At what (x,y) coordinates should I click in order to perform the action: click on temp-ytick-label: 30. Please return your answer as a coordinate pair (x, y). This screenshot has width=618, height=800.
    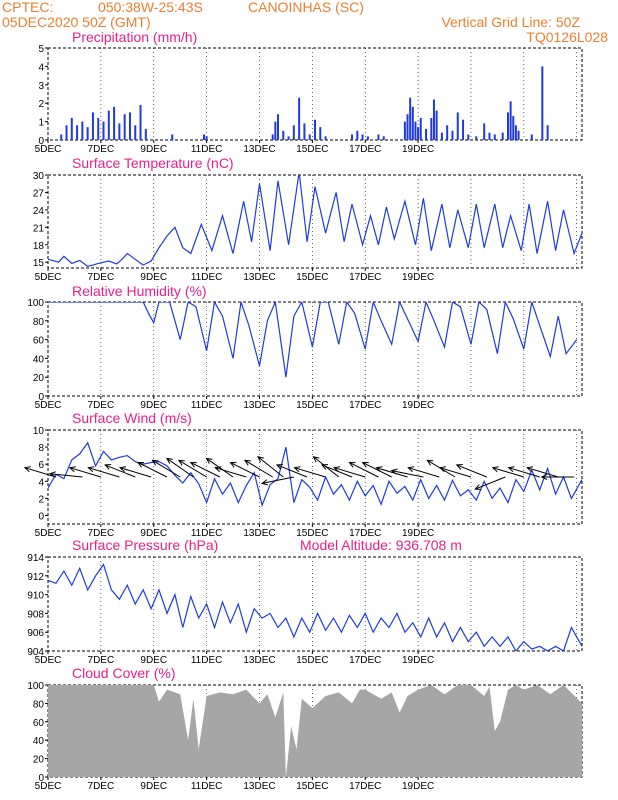
    Looking at the image, I should click on (39, 176).